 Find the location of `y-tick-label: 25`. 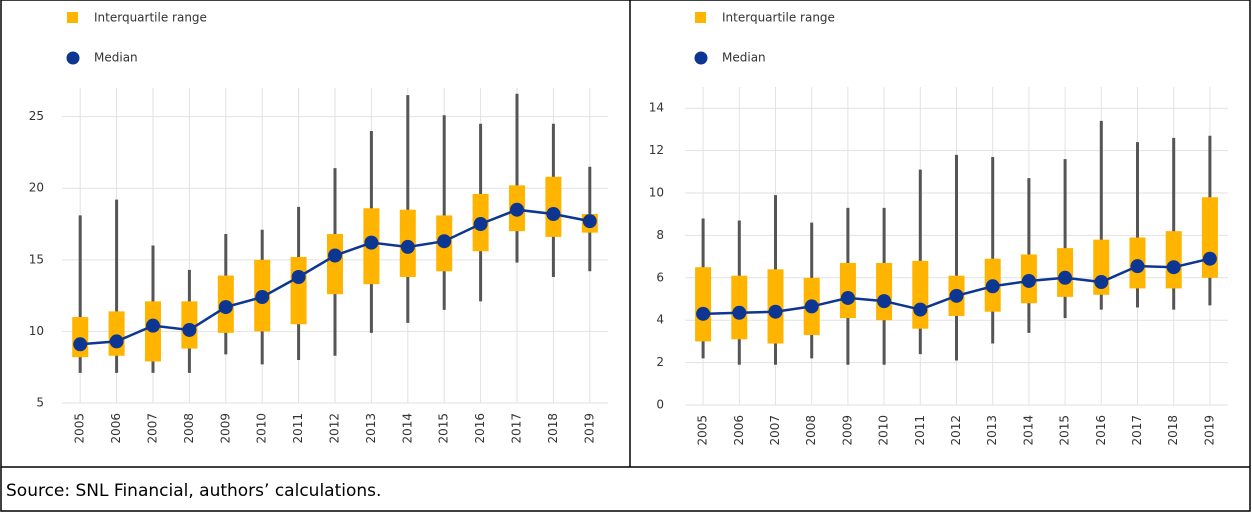

y-tick-label: 25 is located at coordinates (36, 116).